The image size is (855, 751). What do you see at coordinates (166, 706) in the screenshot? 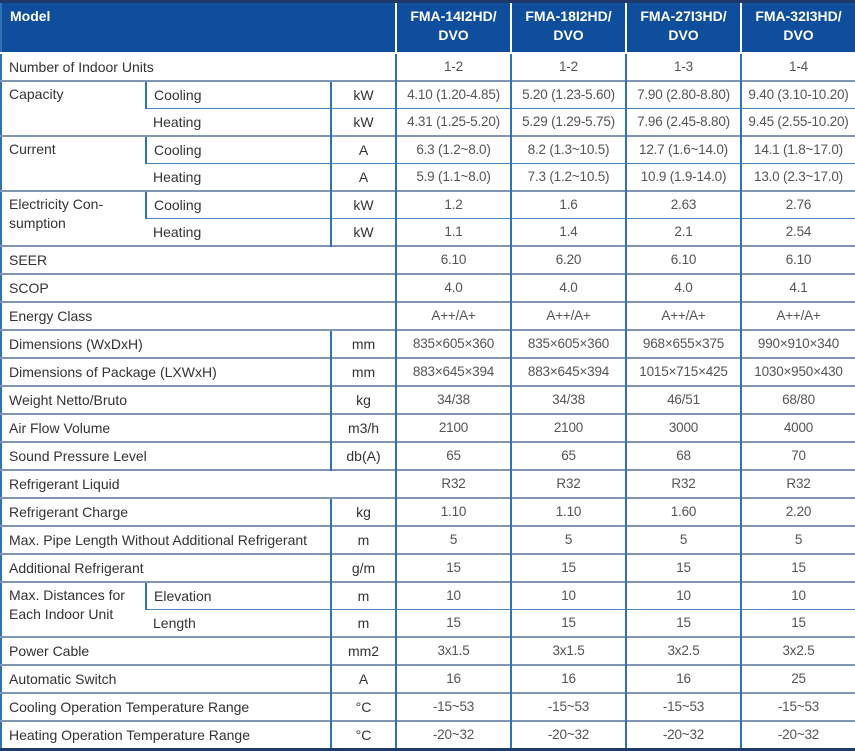
I see `row-label: Cooling Operation Temperature Range` at bounding box center [166, 706].